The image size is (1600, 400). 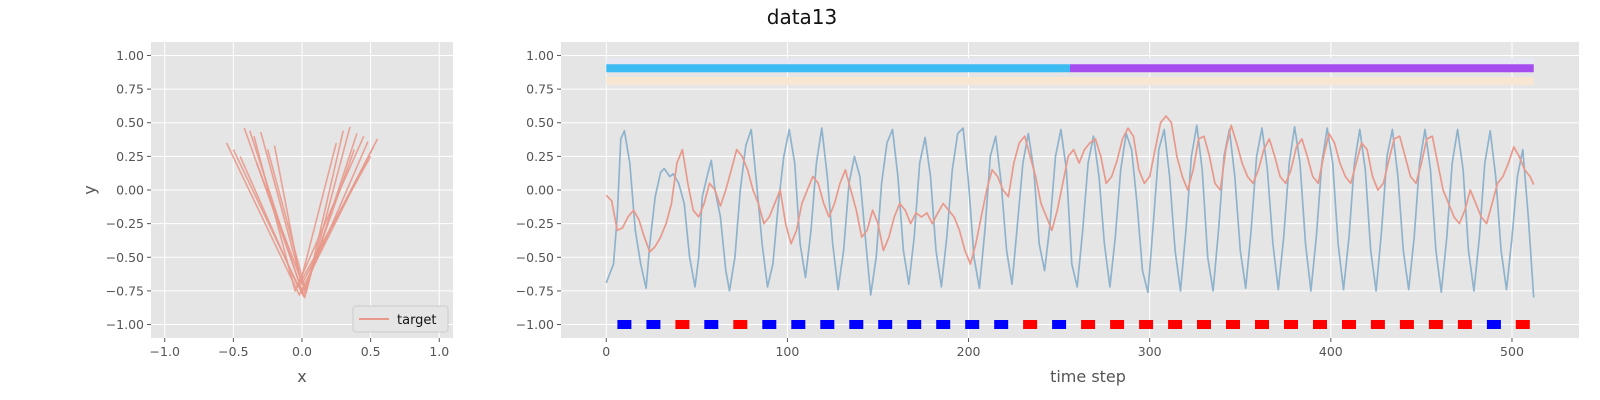 I want to click on legend-label-target: target, so click(x=417, y=320).